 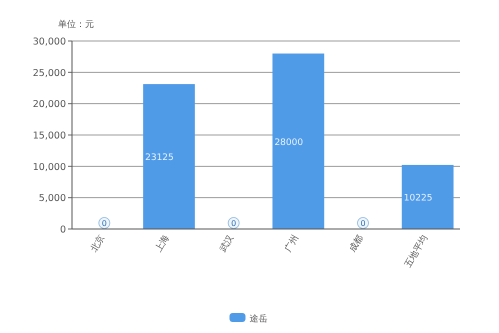 I want to click on x-tick-label: 广州, so click(x=291, y=243).